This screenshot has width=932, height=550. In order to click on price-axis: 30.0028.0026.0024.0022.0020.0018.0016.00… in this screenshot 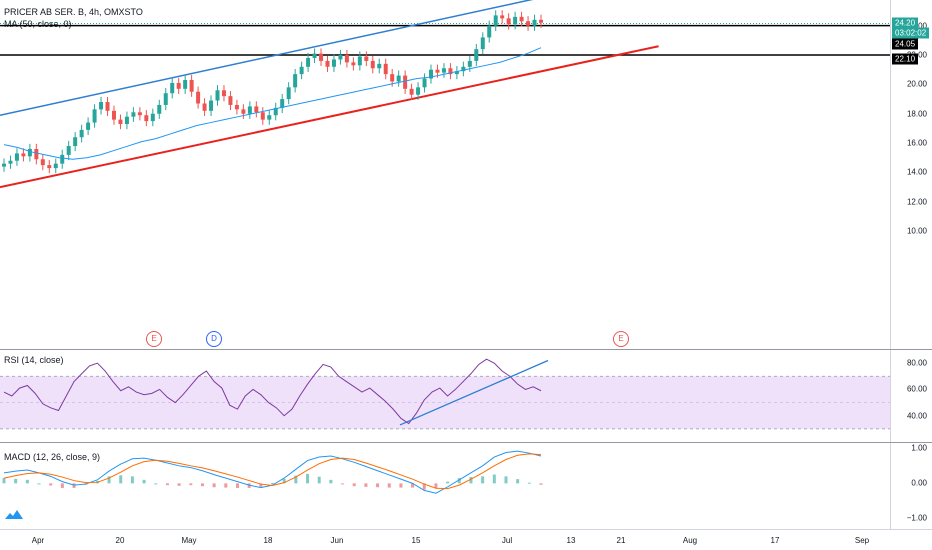, I will do `click(911, 174)`.